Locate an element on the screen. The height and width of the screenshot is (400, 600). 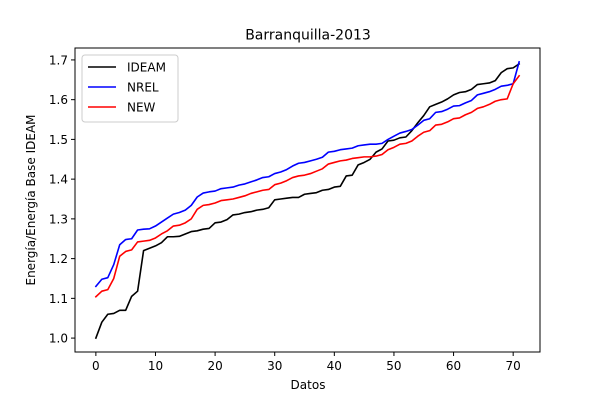
x-tick-label: 10 is located at coordinates (155, 366).